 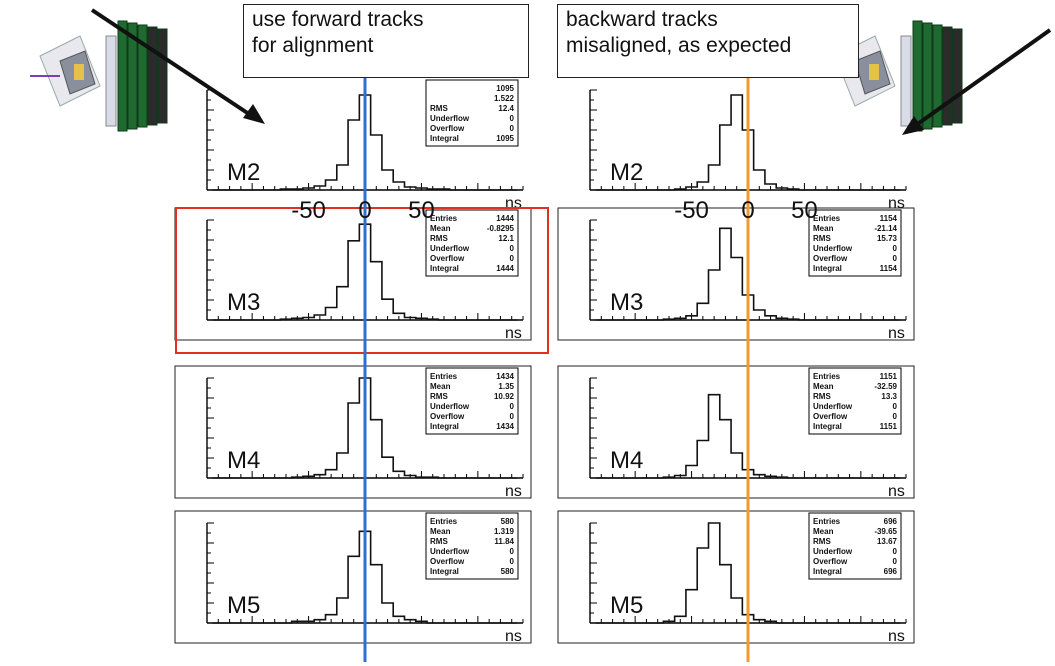 I want to click on detector-forward-icon, so click(x=99, y=76).